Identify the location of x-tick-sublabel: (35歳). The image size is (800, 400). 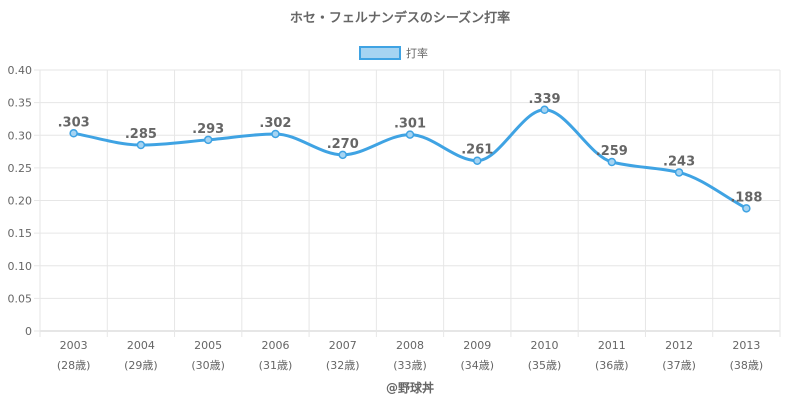
(545, 365).